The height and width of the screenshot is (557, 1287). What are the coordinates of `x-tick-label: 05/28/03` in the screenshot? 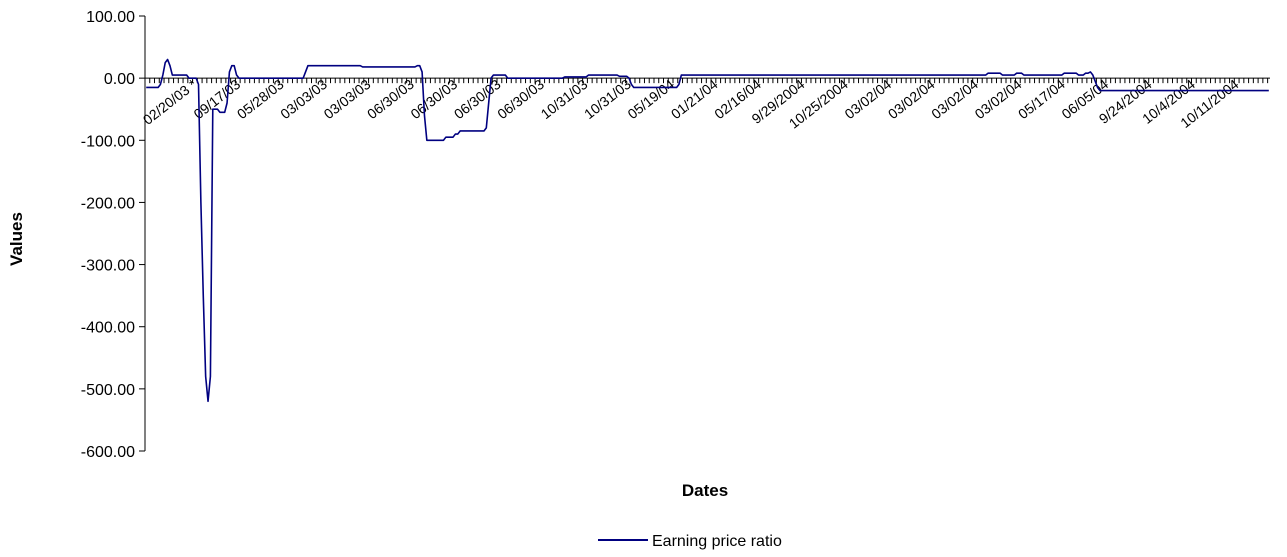 It's located at (260, 99).